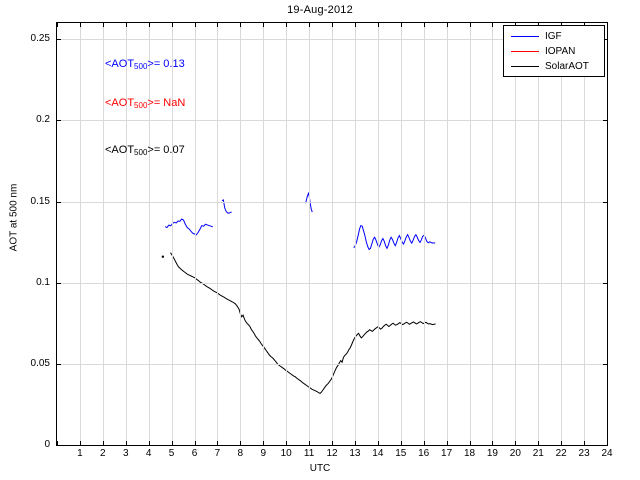  I want to click on x-tick-label: 4, so click(148, 453).